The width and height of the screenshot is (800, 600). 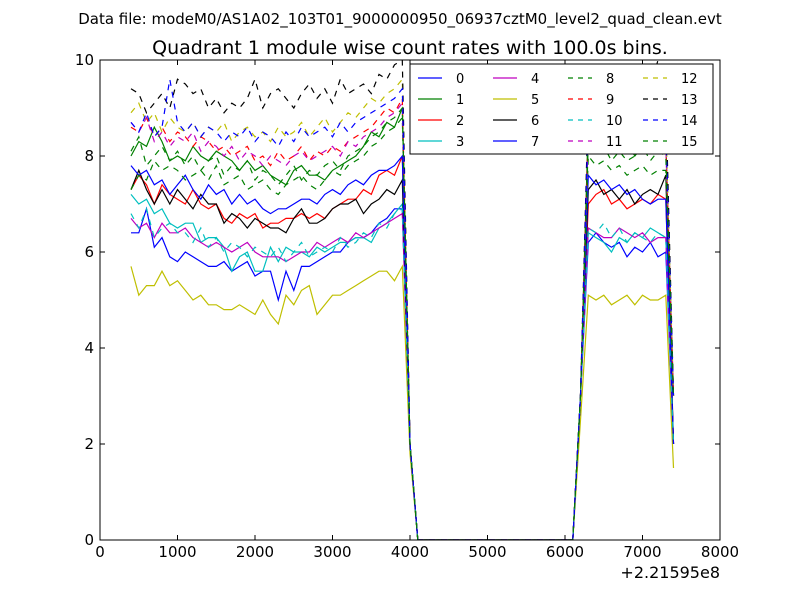 I want to click on legend-label-1: 1, so click(x=460, y=100).